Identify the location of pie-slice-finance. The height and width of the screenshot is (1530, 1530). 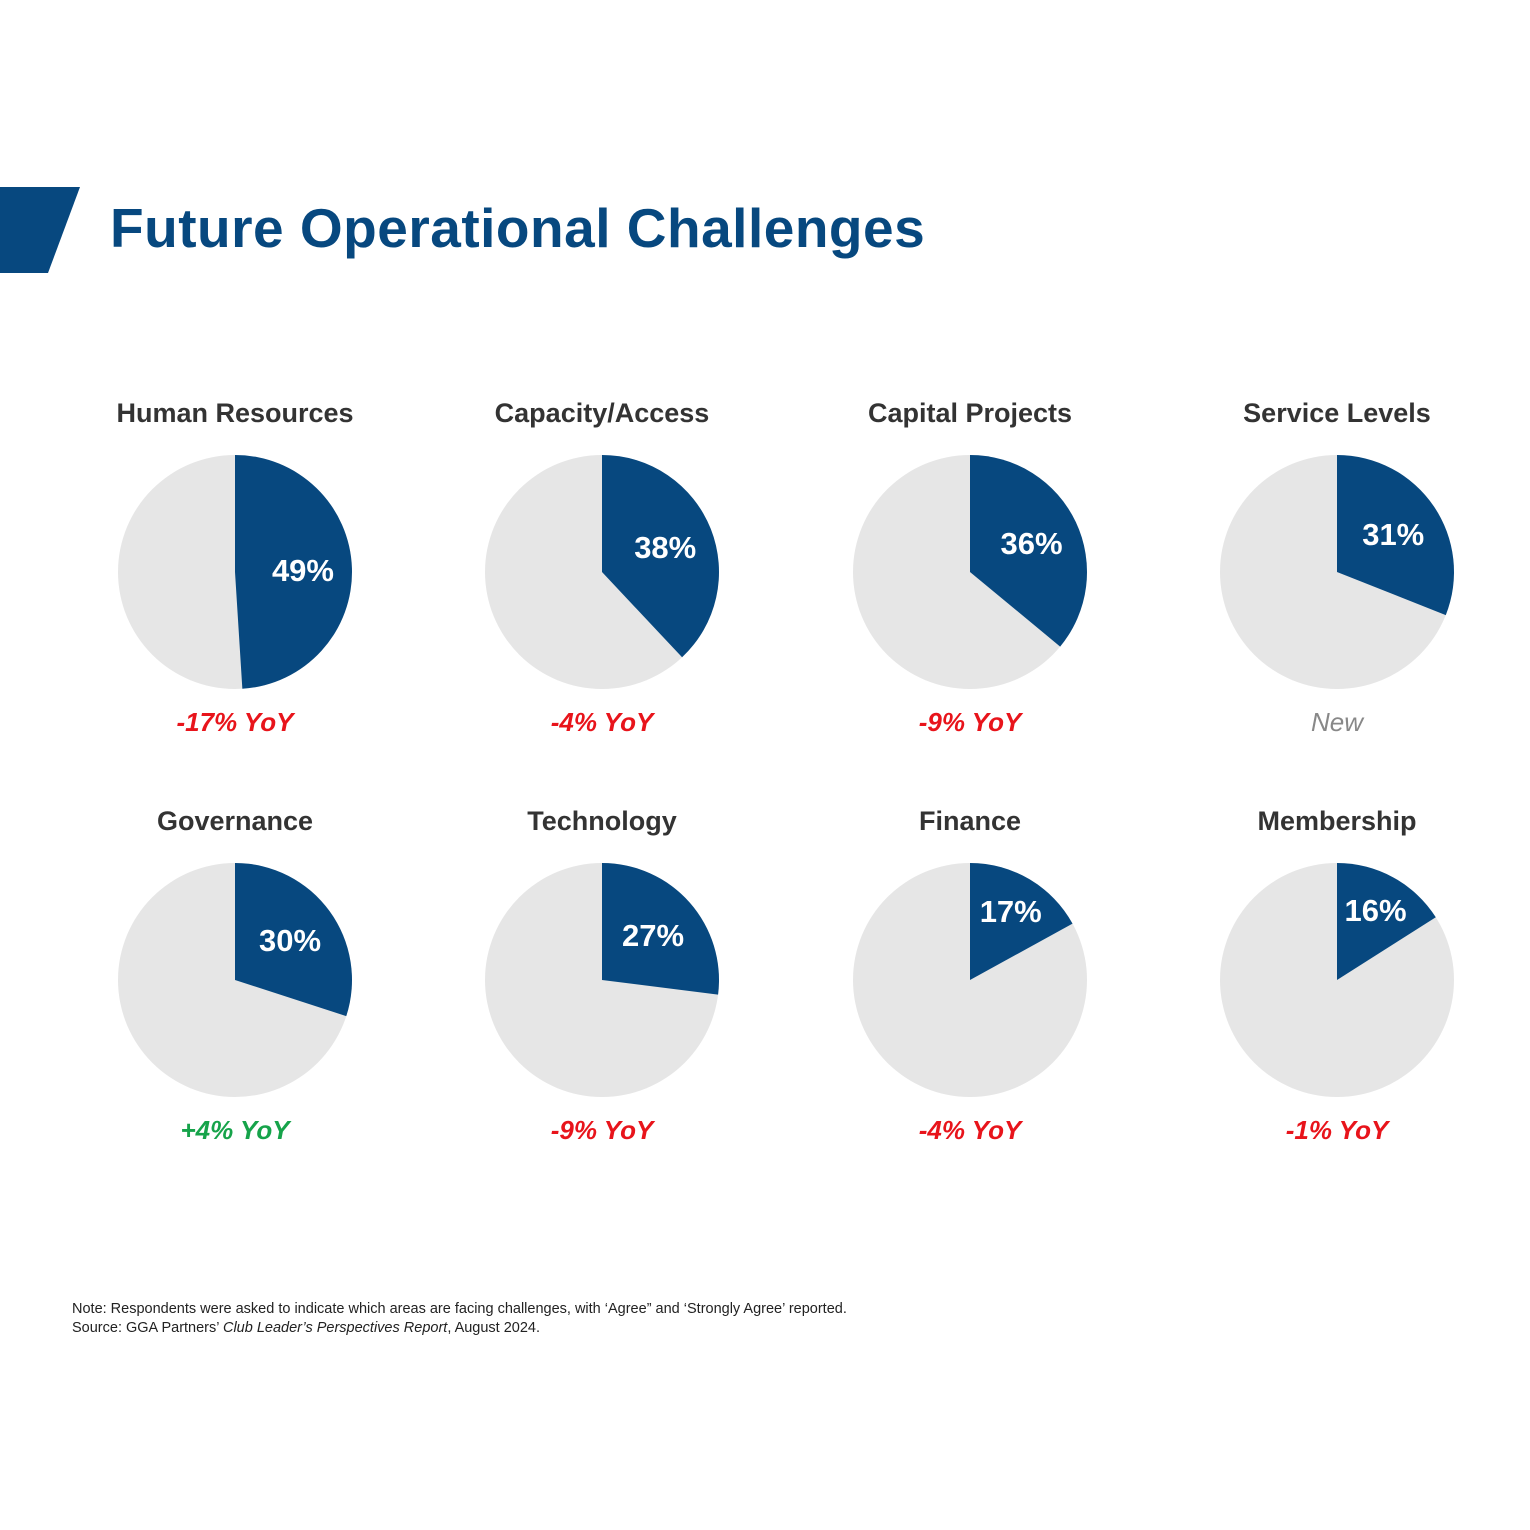
(1021, 921).